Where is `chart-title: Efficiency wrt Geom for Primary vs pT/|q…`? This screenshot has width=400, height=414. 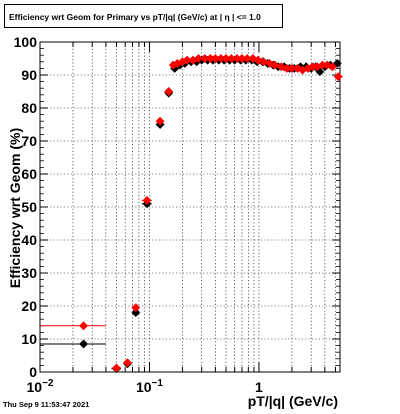 chart-title: Efficiency wrt Geom for Primary vs pT/|q… is located at coordinates (143, 16).